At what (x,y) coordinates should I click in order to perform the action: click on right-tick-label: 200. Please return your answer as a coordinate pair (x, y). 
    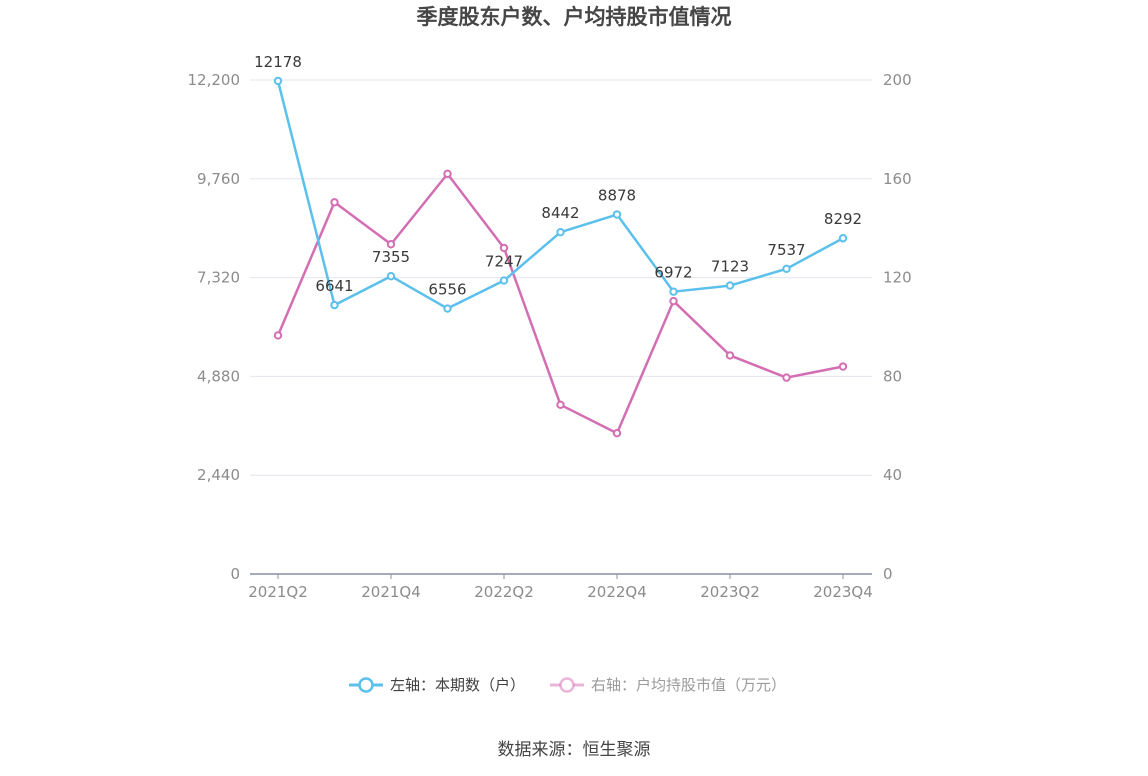
    Looking at the image, I should click on (897, 80).